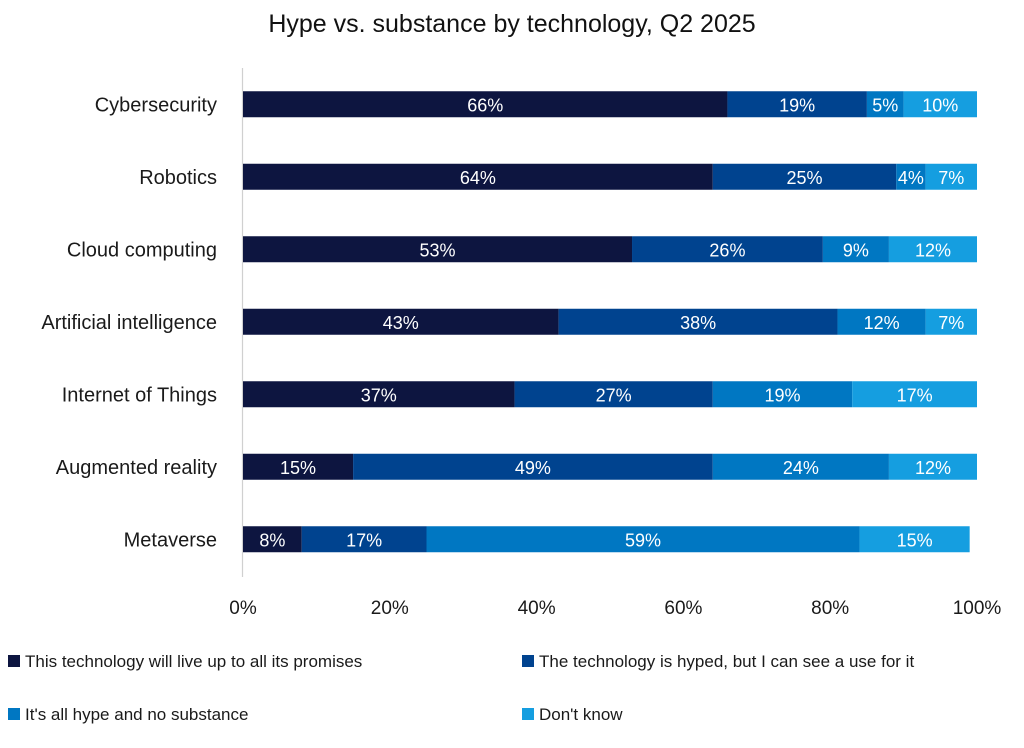 The height and width of the screenshot is (748, 1024). I want to click on x-tick-label: 20%, so click(390, 608).